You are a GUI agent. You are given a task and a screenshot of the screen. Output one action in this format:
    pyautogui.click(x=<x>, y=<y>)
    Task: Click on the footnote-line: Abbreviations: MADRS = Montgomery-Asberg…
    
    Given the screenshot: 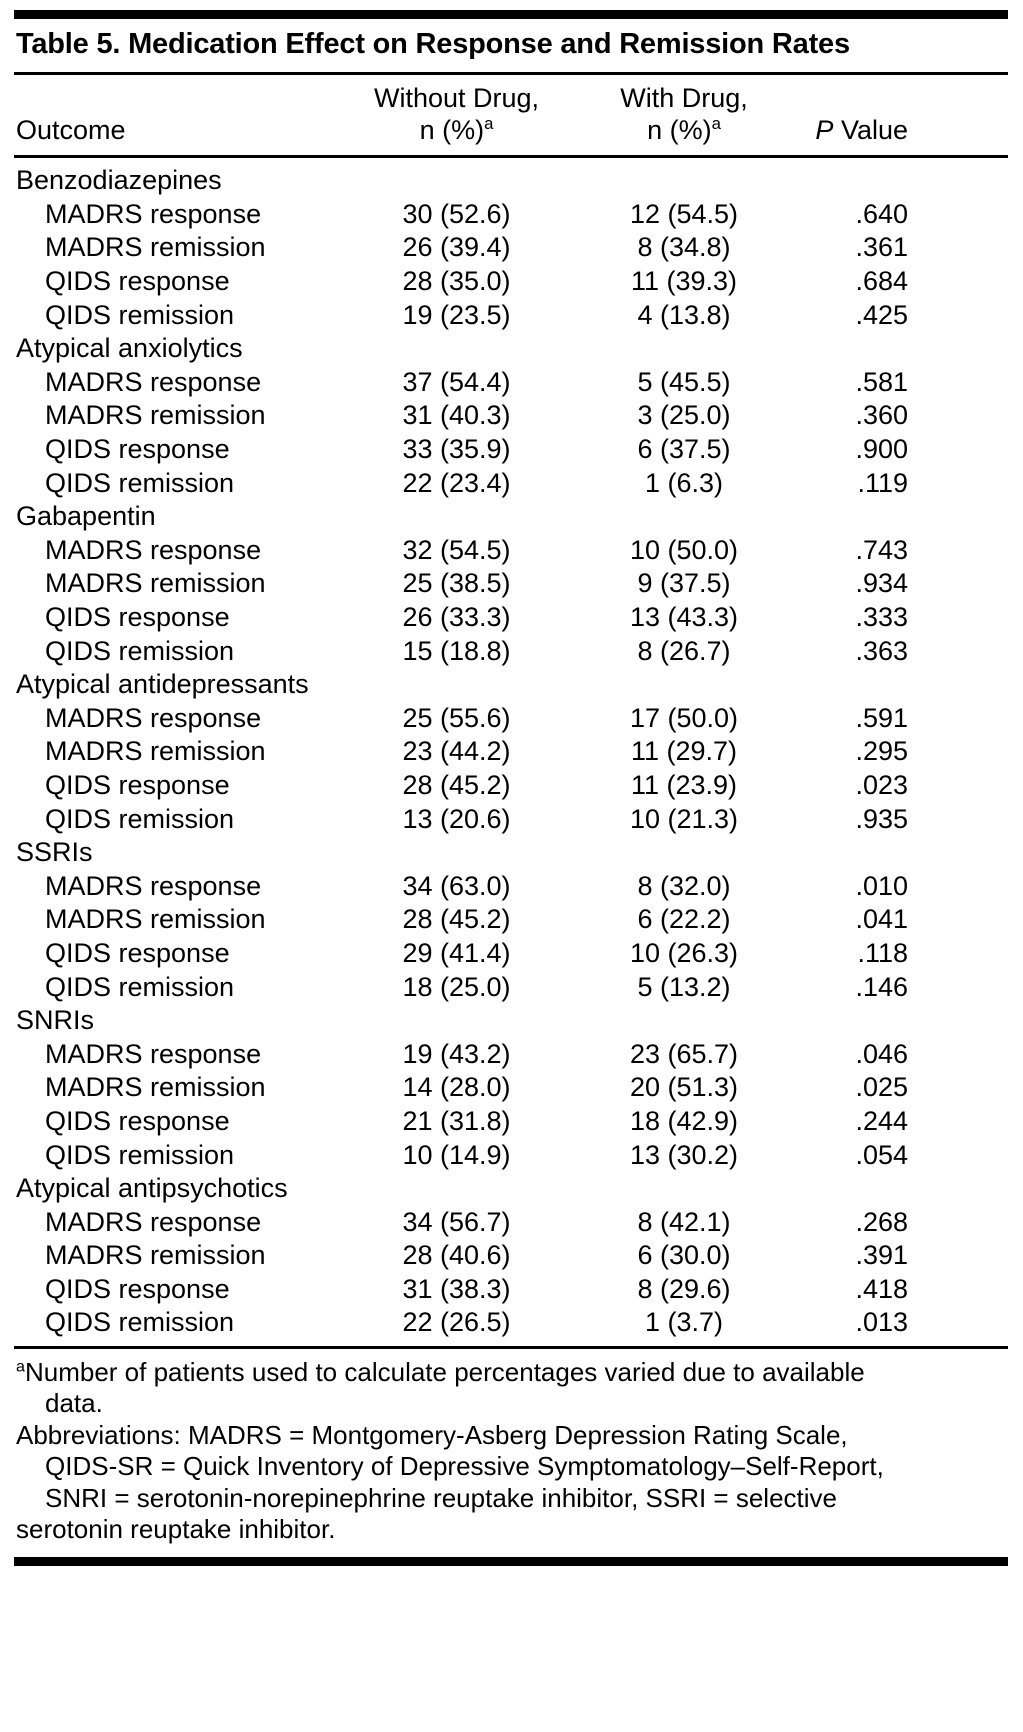 What is the action you would take?
    pyautogui.click(x=432, y=1434)
    